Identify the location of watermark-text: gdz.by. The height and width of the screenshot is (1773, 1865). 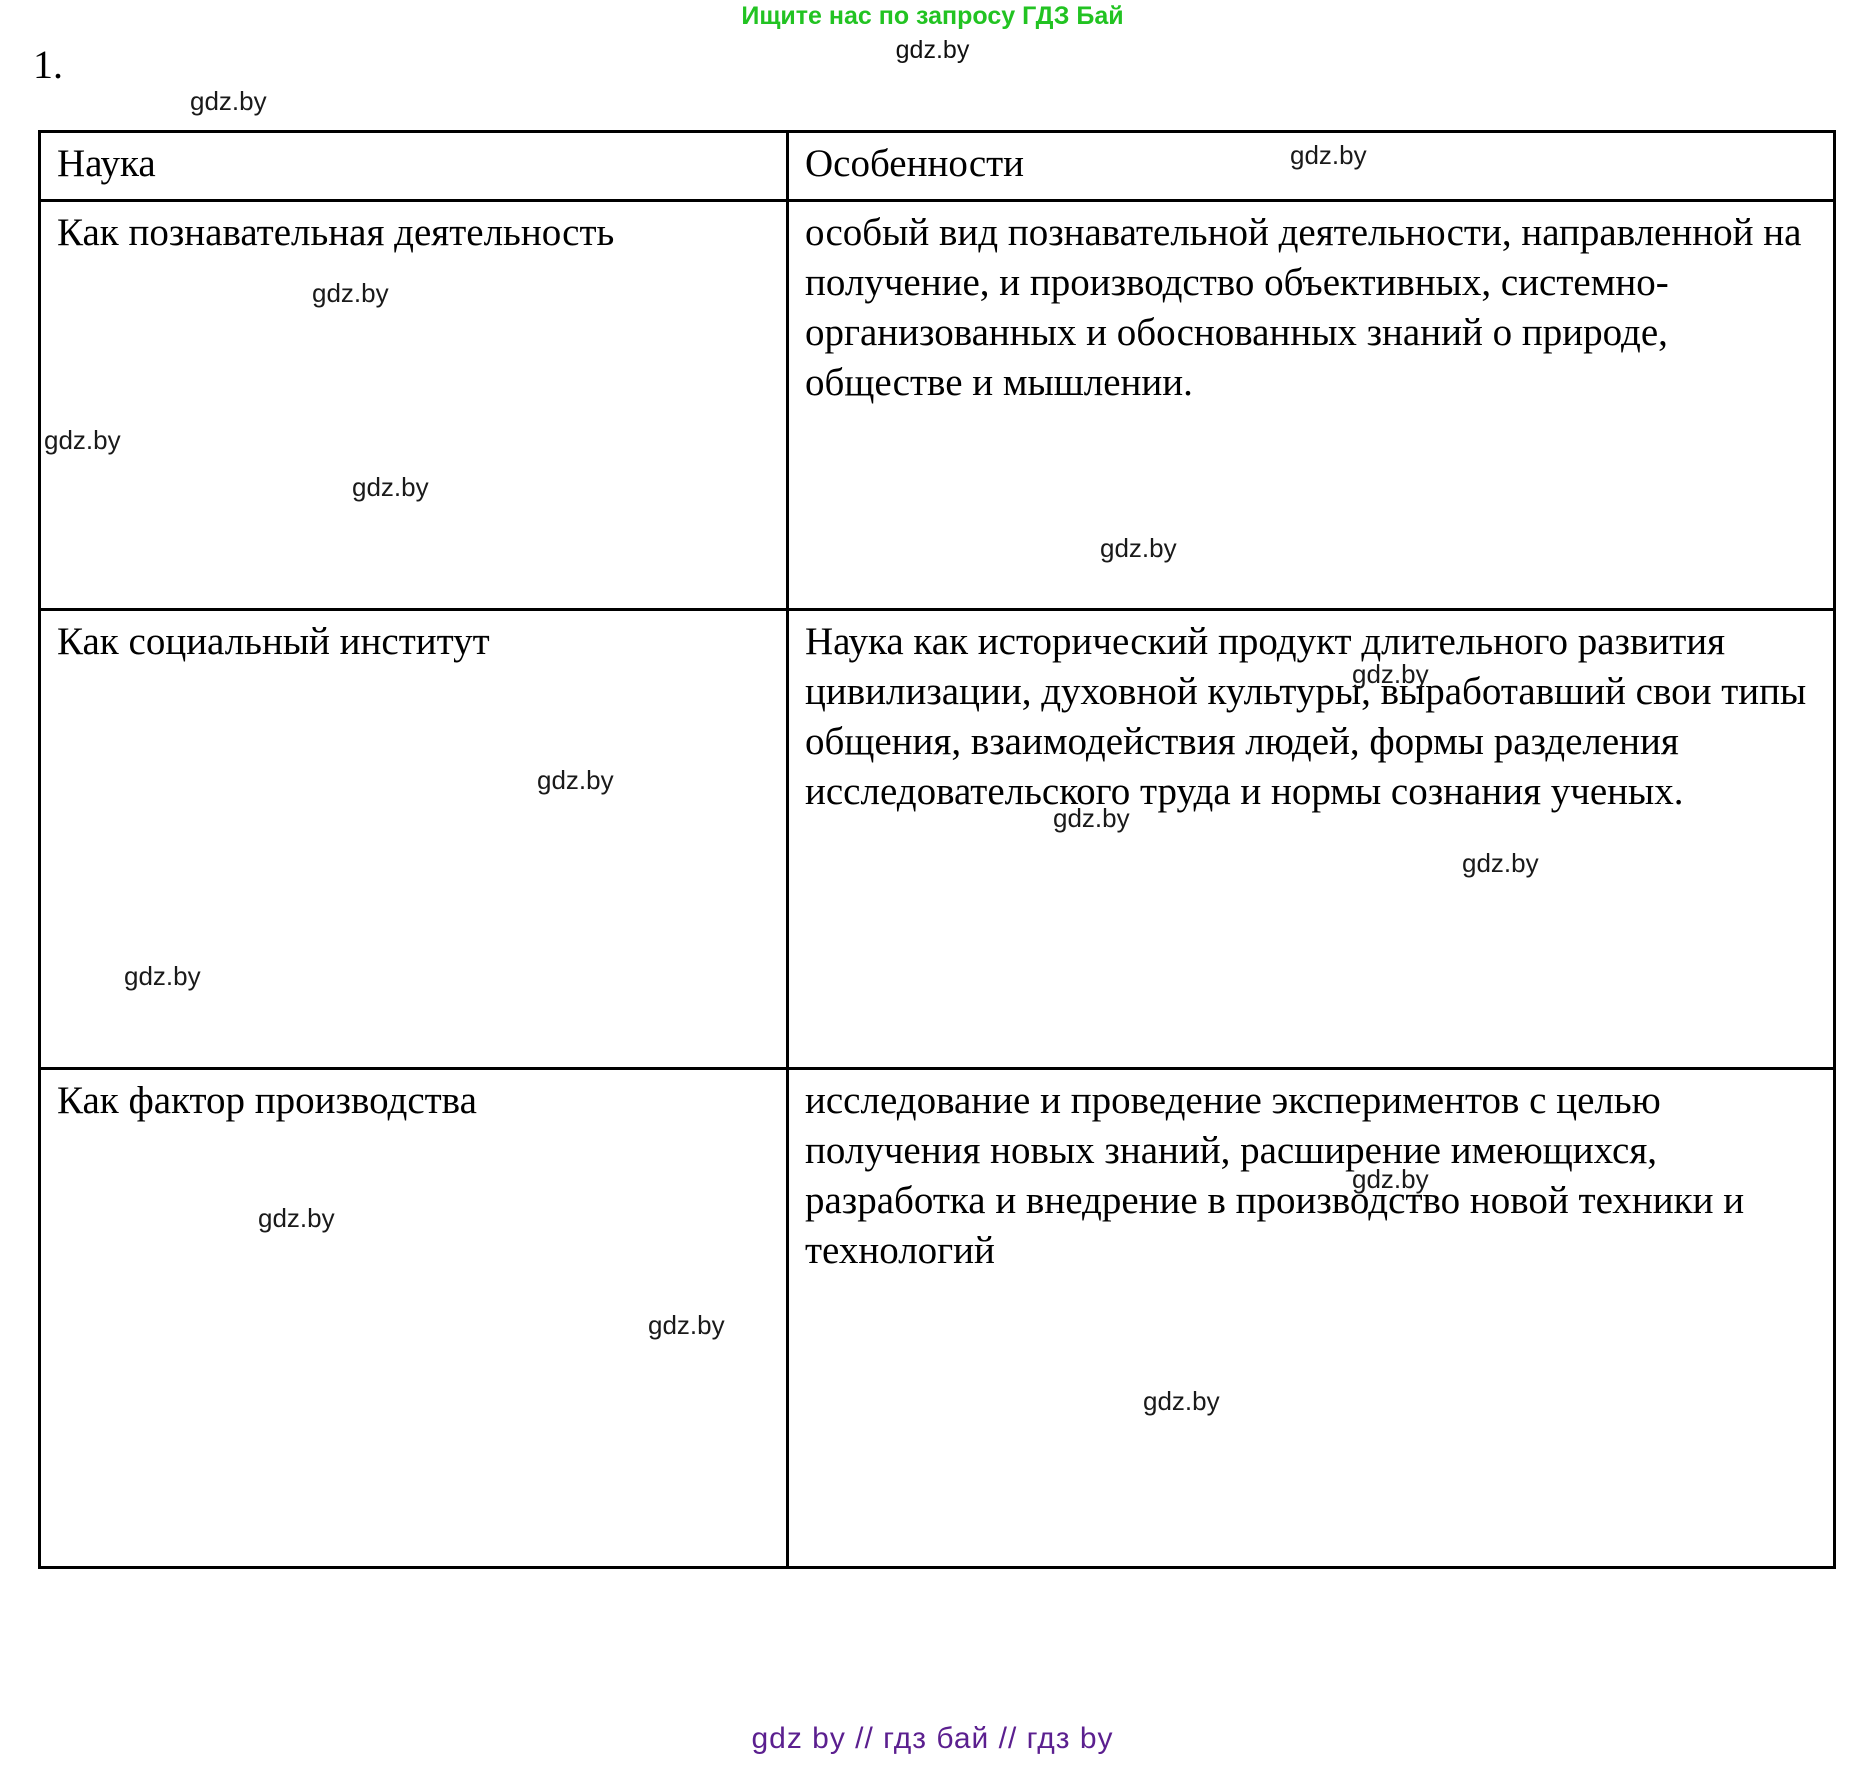
(228, 101).